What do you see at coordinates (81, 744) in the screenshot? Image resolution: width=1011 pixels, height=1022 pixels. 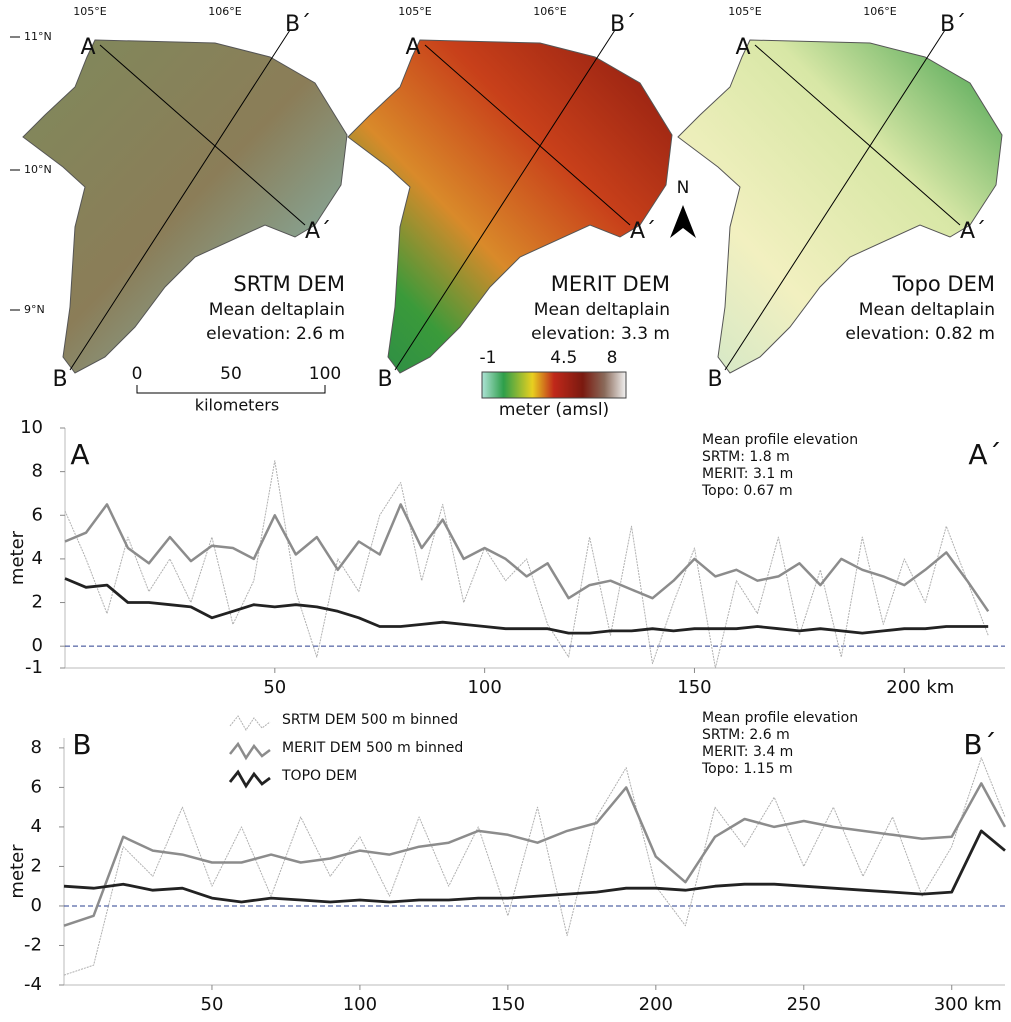 I see `profile-label: B` at bounding box center [81, 744].